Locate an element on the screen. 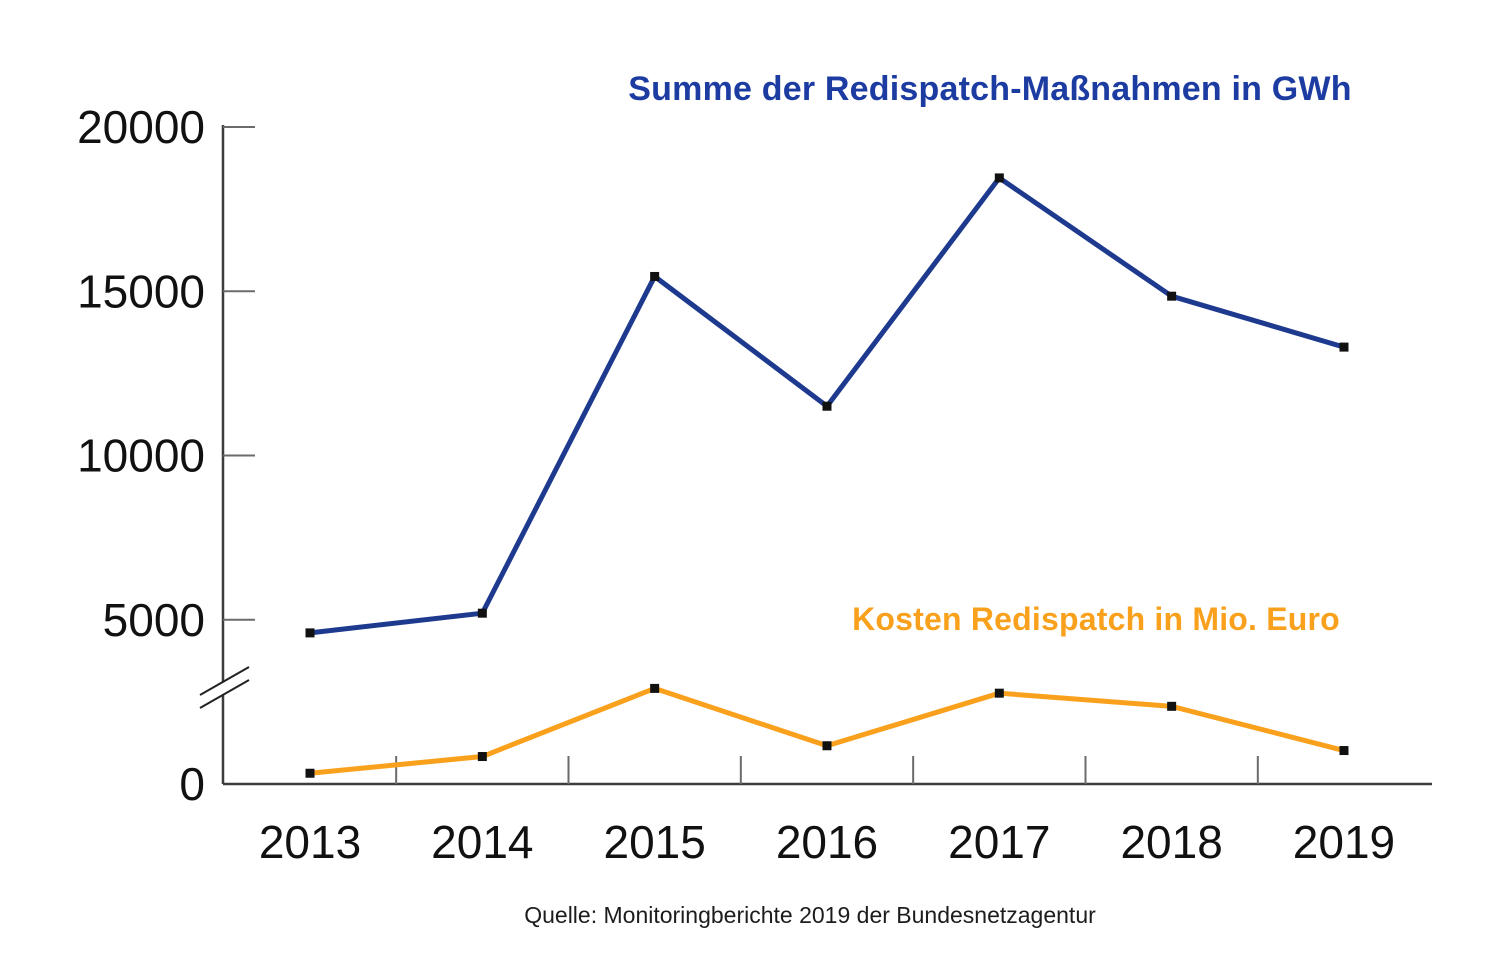 This screenshot has height=980, width=1500. x-year-label: 2017 is located at coordinates (999, 842).